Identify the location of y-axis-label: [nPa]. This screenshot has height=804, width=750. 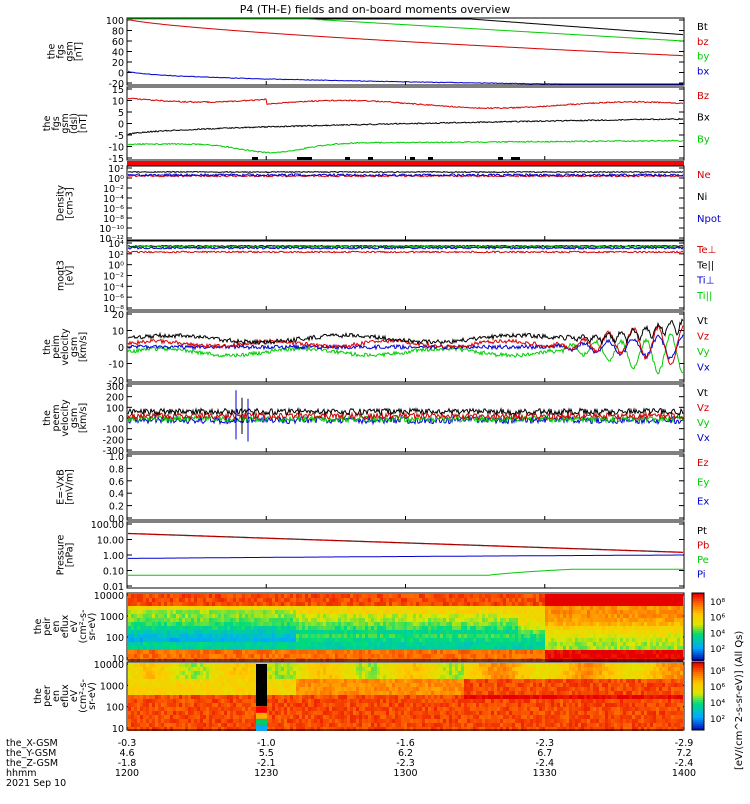
(70, 555).